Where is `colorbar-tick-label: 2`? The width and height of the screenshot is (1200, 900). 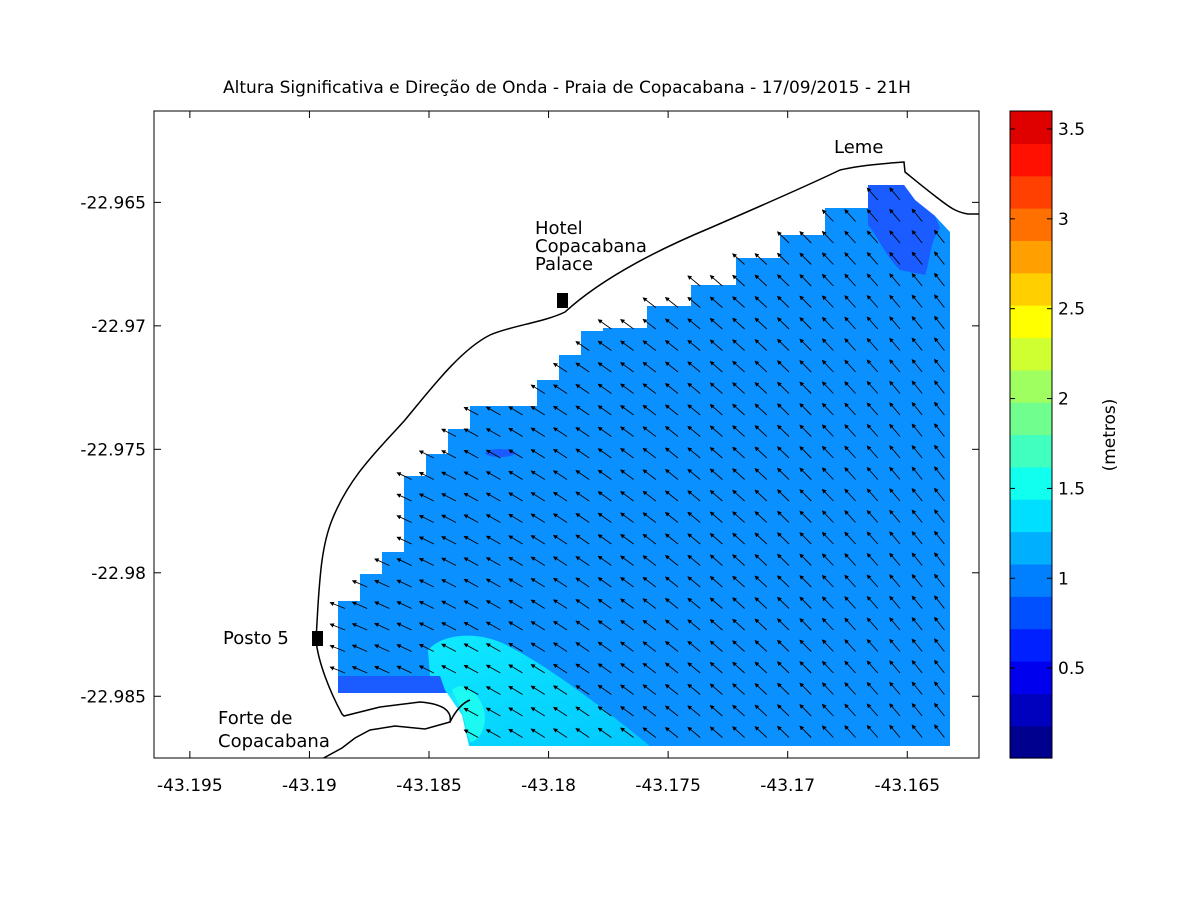
colorbar-tick-label: 2 is located at coordinates (1063, 400).